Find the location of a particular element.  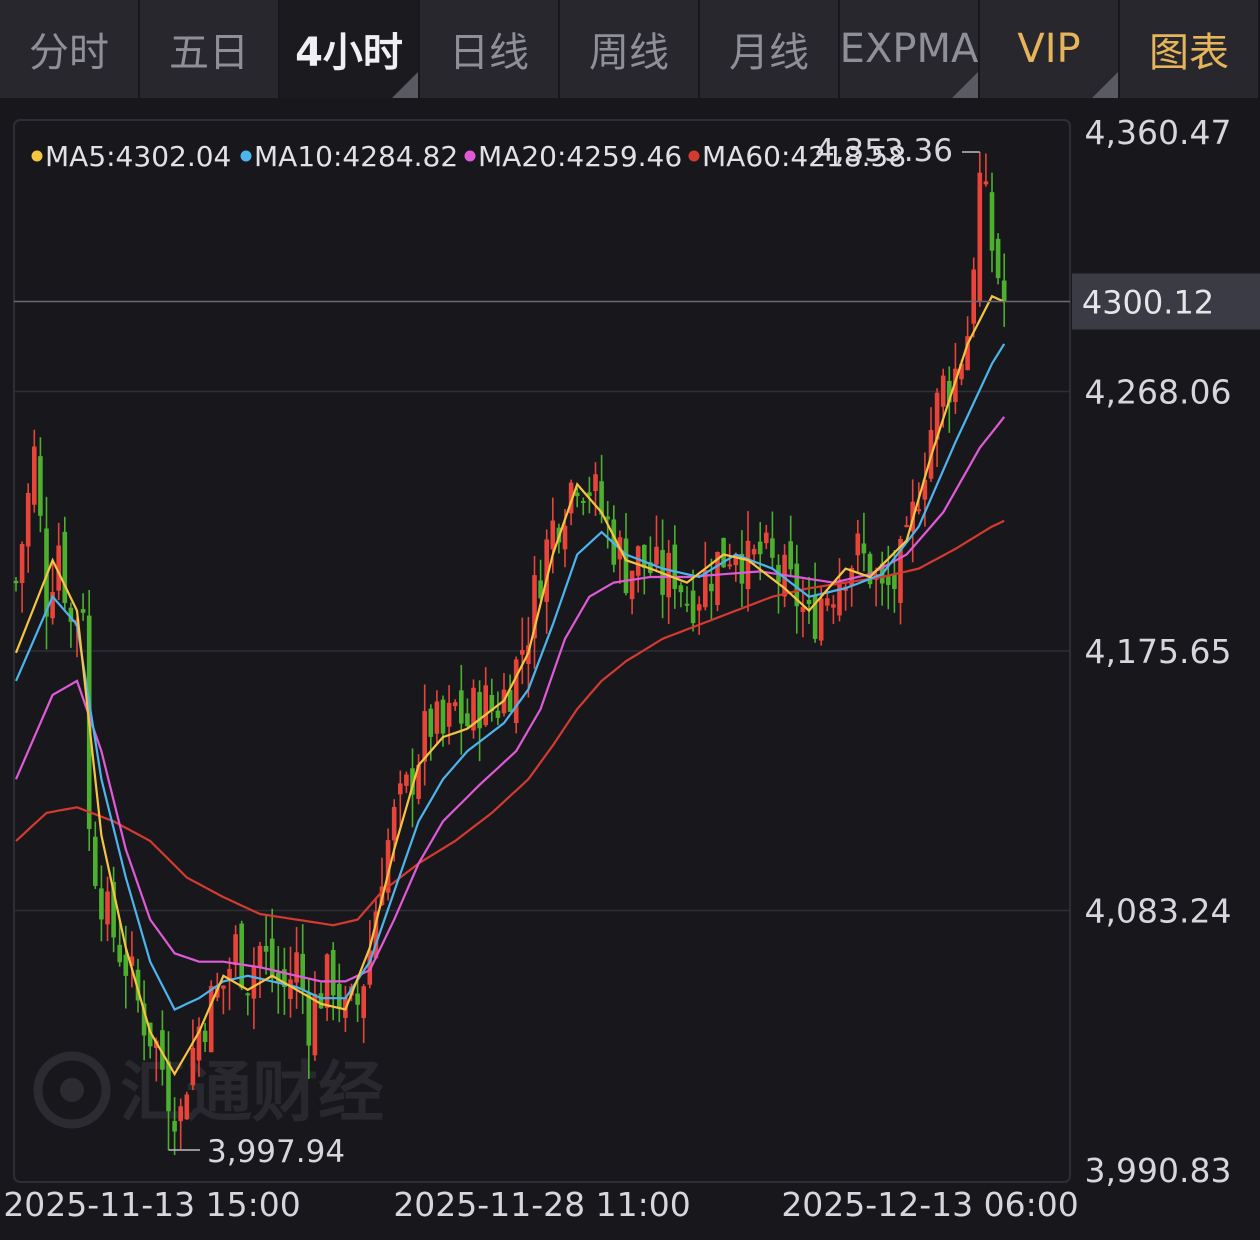

tab-label: 周线 is located at coordinates (629, 53).